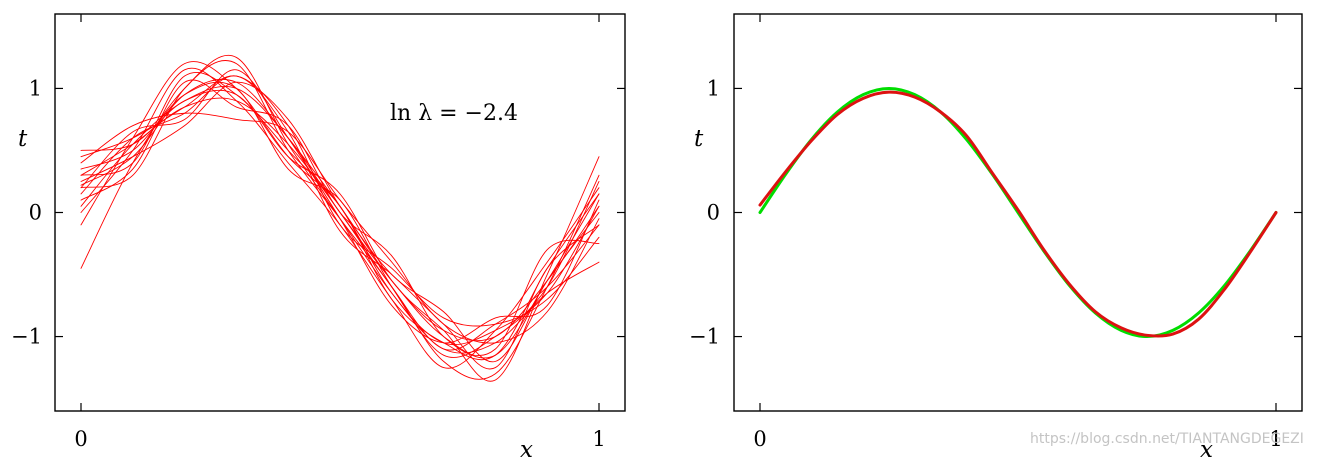 This screenshot has height=464, width=1326. What do you see at coordinates (454, 113) in the screenshot?
I see `lambda-annotation: ln λ = −2.4` at bounding box center [454, 113].